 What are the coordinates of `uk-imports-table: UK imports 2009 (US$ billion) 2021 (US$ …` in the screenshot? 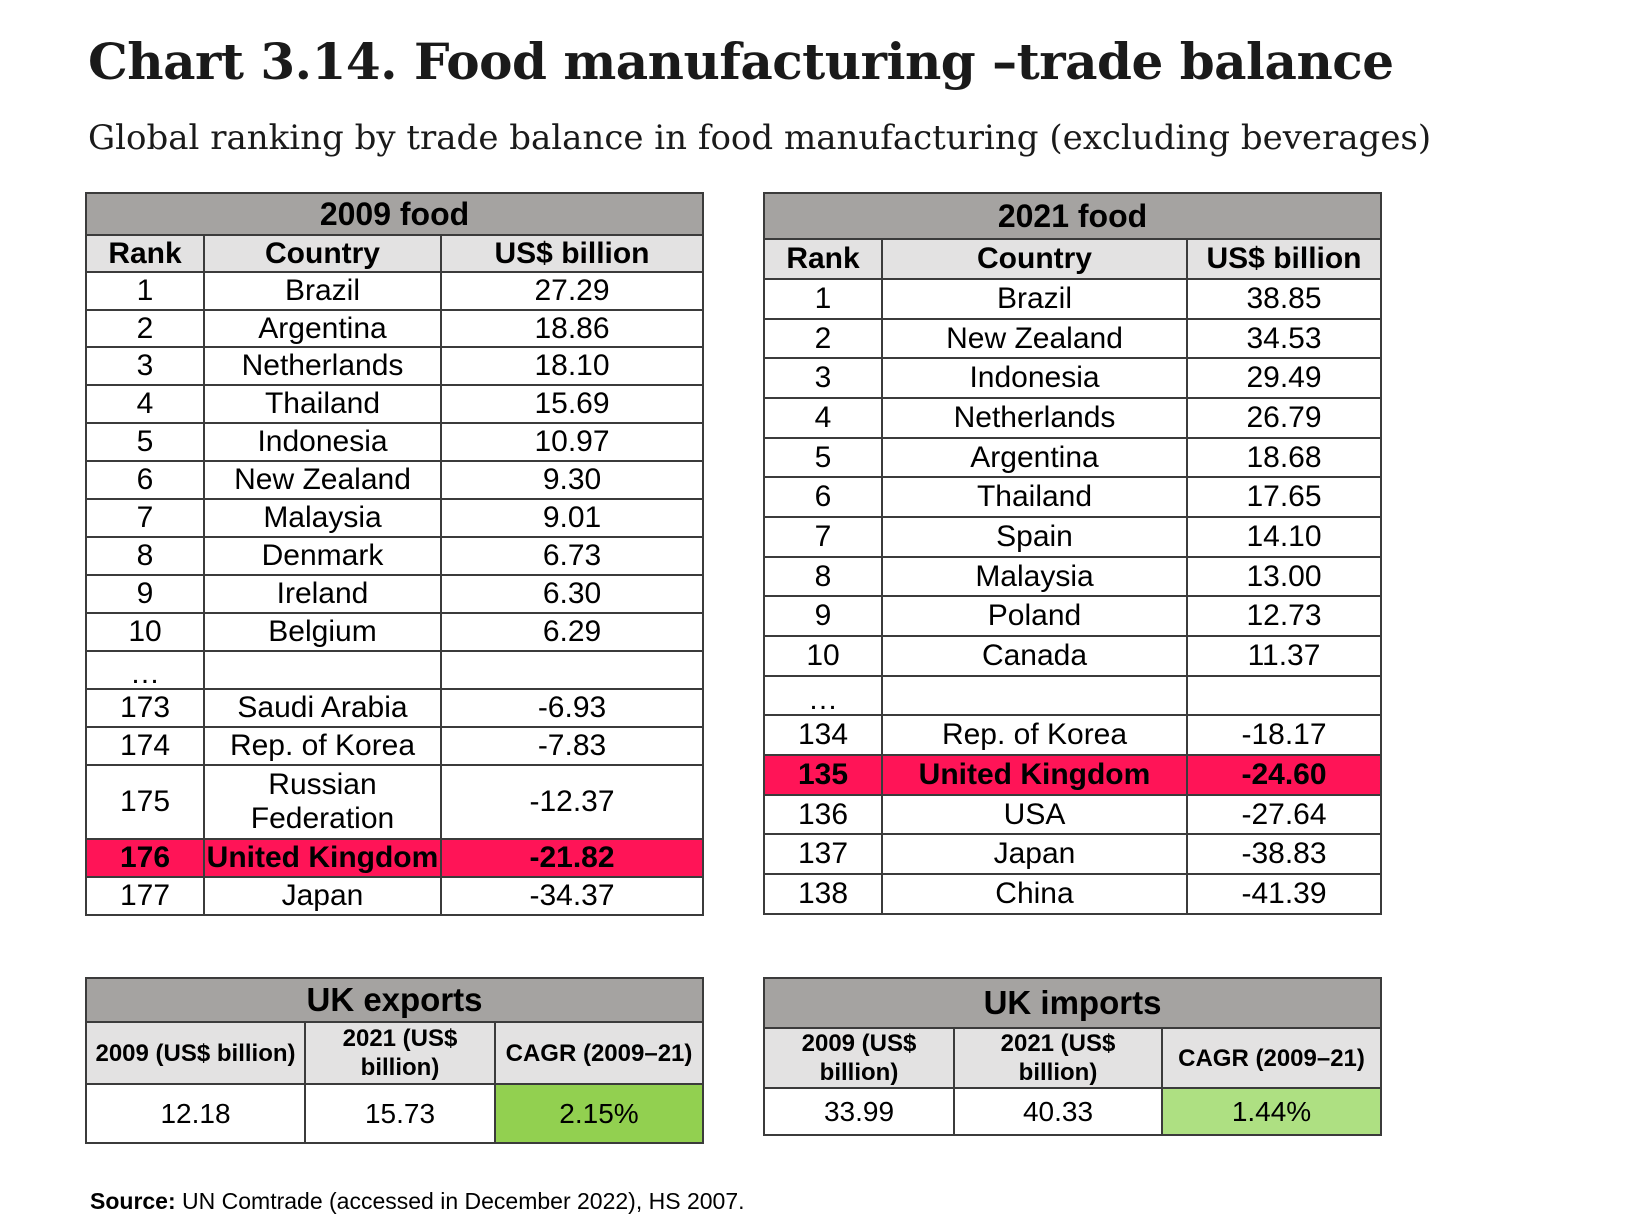 It's located at (1072, 1056).